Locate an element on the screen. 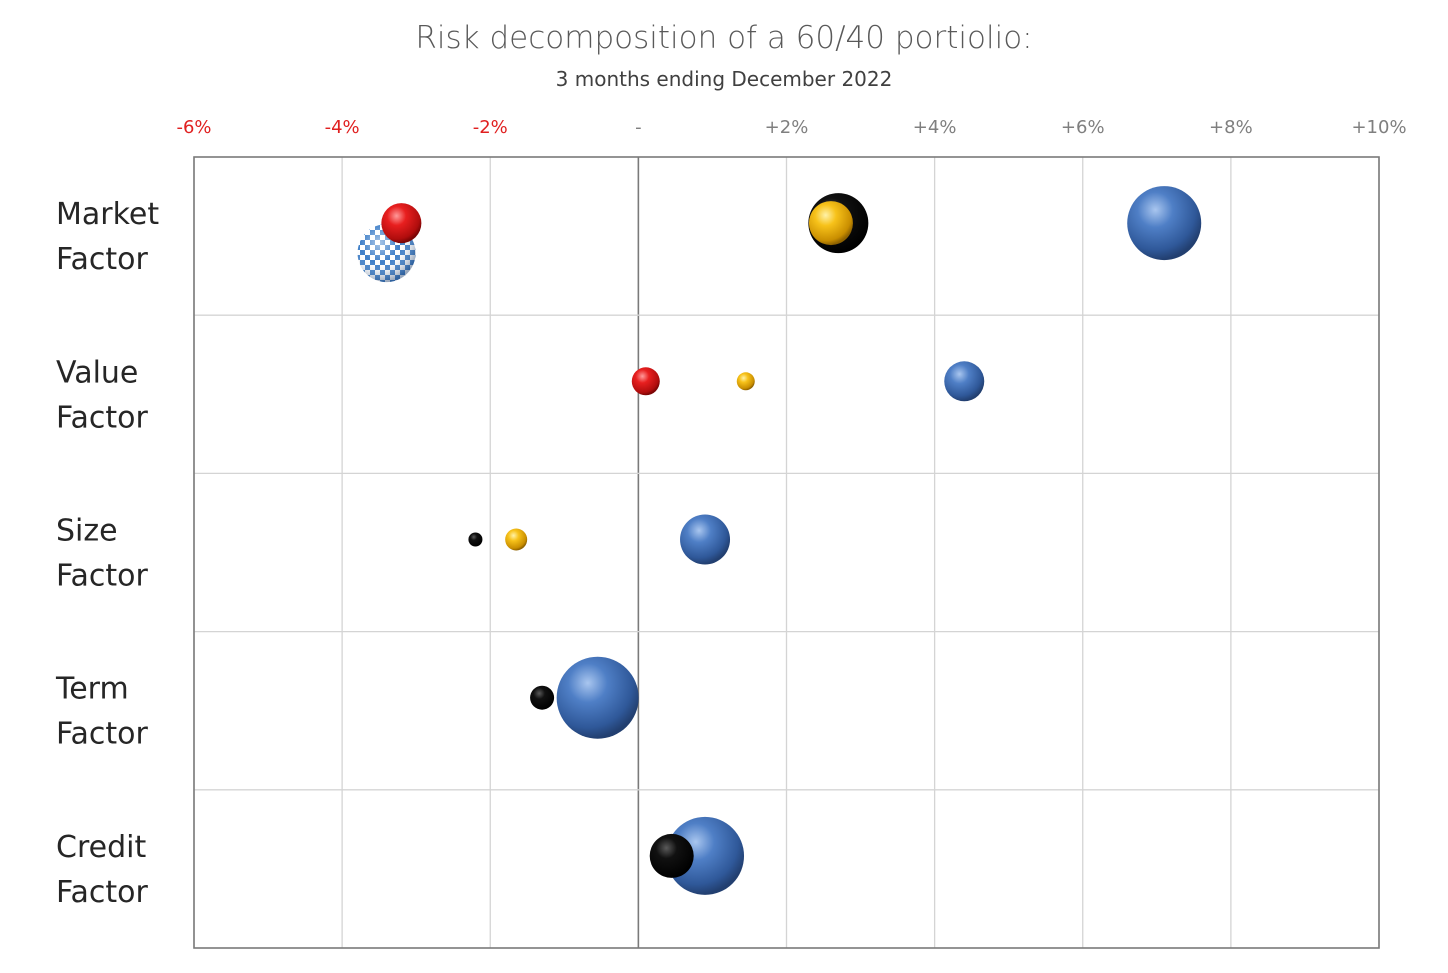 The image size is (1448, 973). bubble-red-row0 is located at coordinates (401, 223).